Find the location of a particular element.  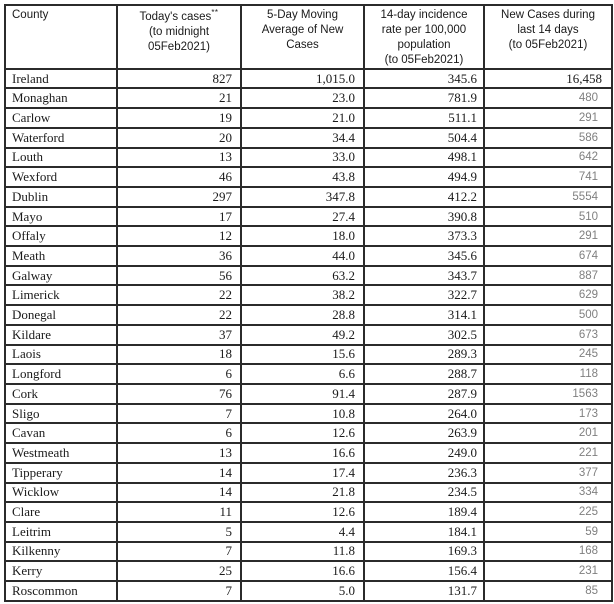

moving-average-cell: 49.2 is located at coordinates (302, 334).